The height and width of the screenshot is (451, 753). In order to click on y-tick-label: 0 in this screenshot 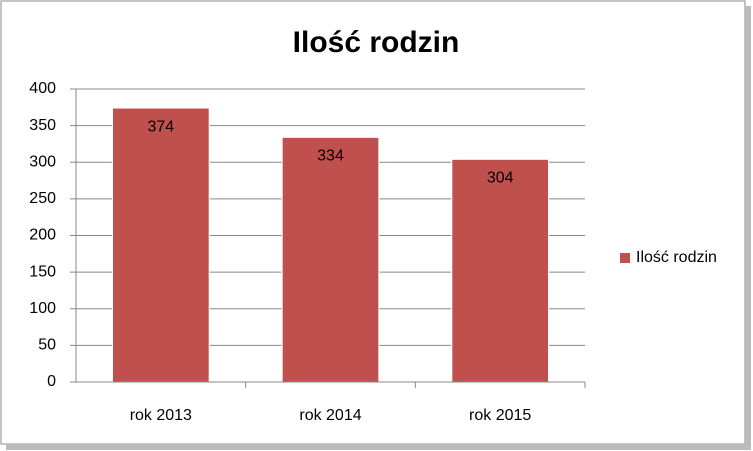, I will do `click(51, 381)`.